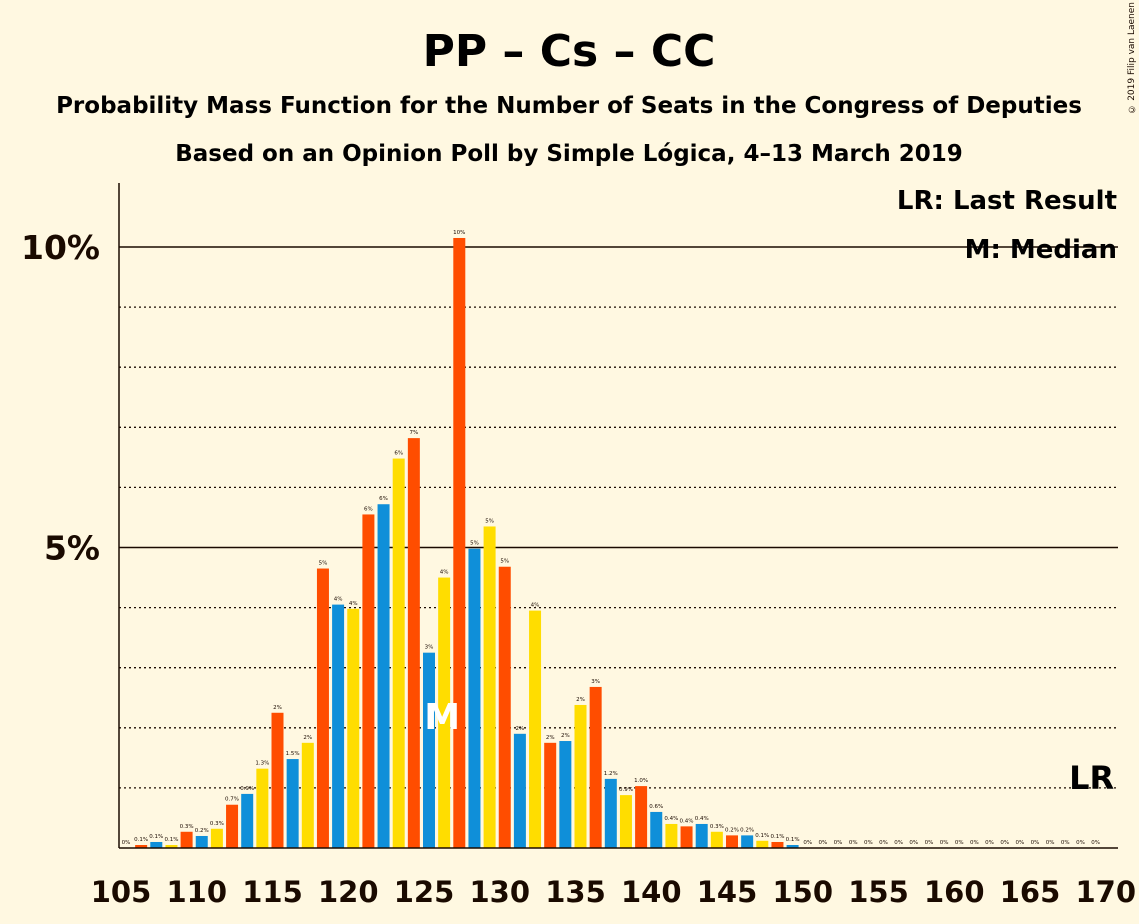 The height and width of the screenshot is (924, 1139). Describe the element at coordinates (651, 892) in the screenshot. I see `x-tick-label: 140` at that location.